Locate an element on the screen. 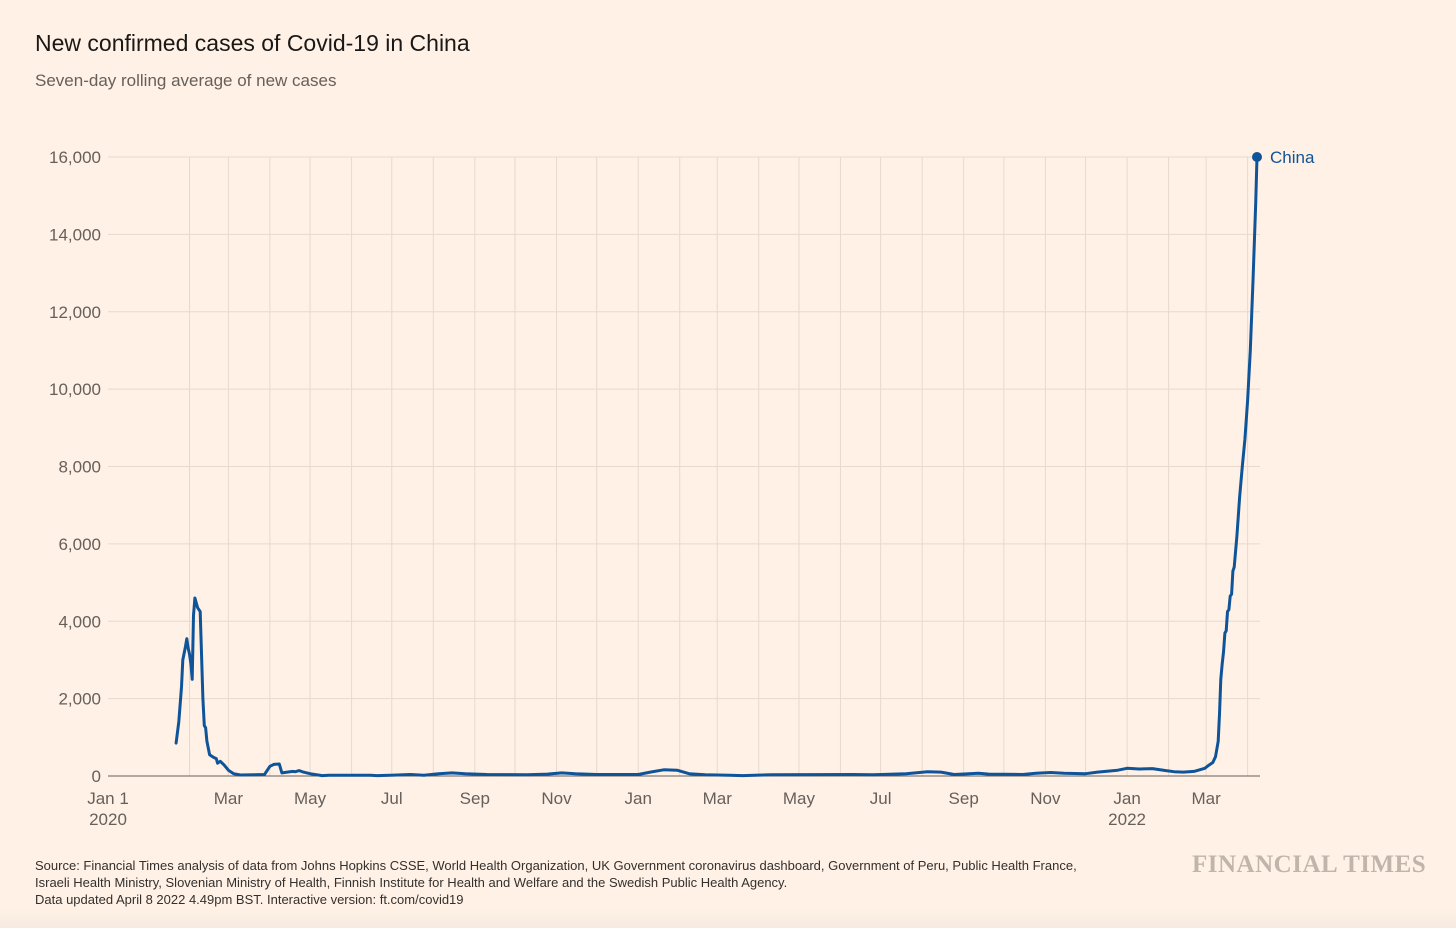  x-tick-year-label: 2020 is located at coordinates (108, 819).